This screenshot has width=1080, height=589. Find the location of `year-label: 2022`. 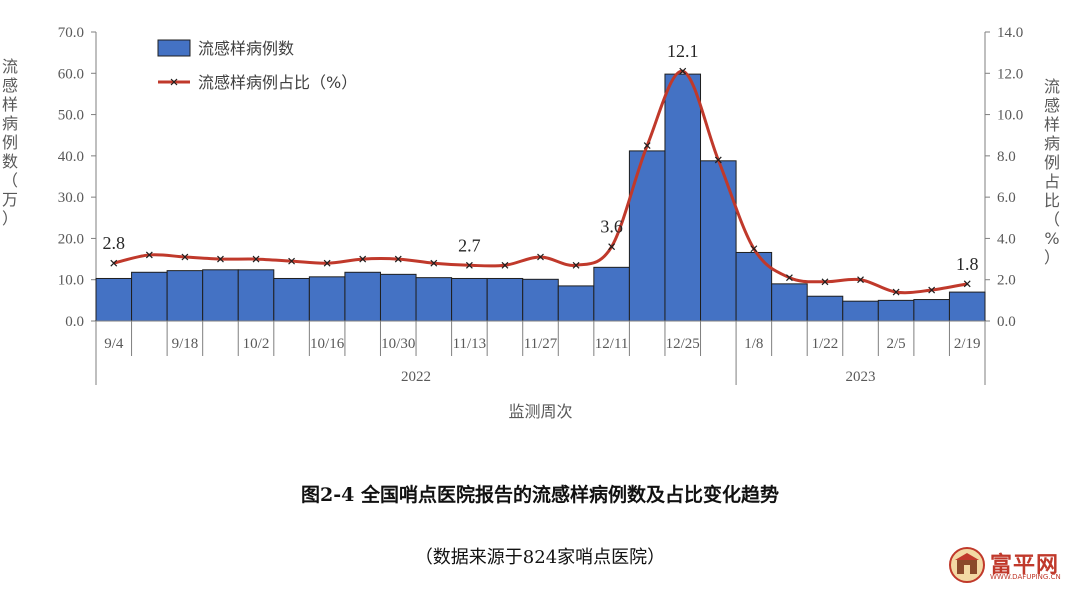

year-label: 2022 is located at coordinates (416, 377).